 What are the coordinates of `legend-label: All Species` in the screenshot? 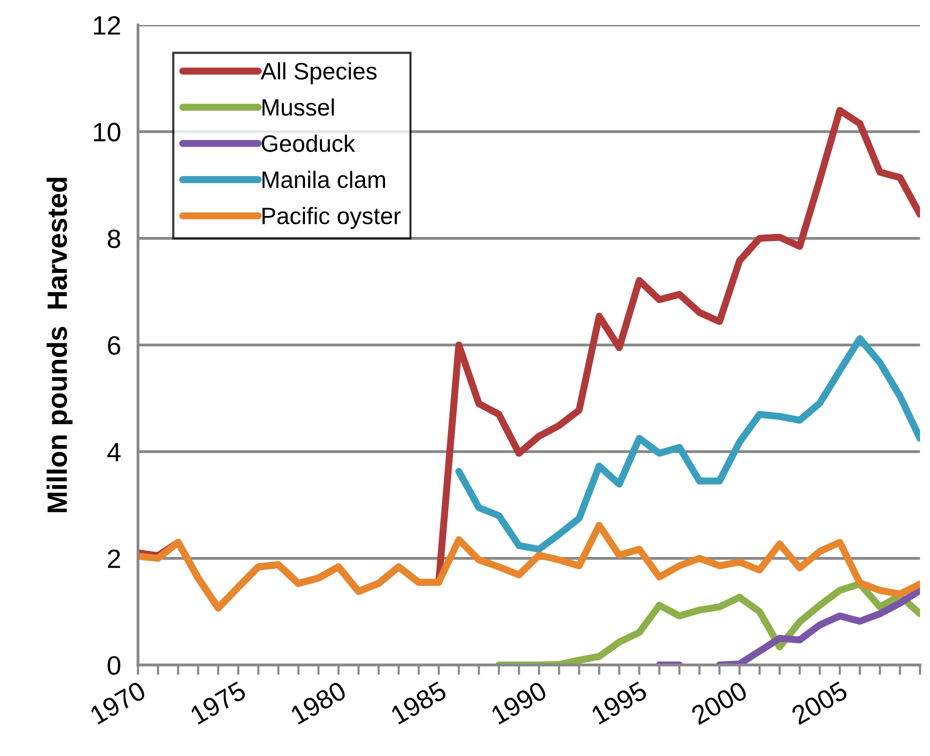 It's located at (318, 73).